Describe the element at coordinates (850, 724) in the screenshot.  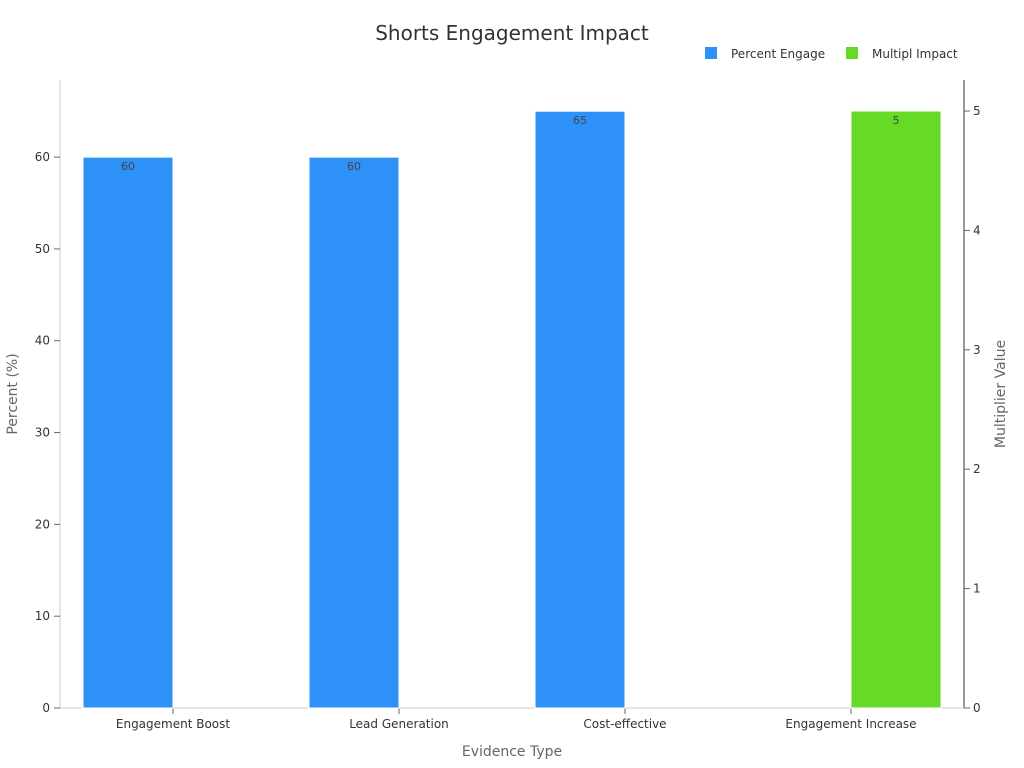
I see `x-tick-label: Engagement Increase` at that location.